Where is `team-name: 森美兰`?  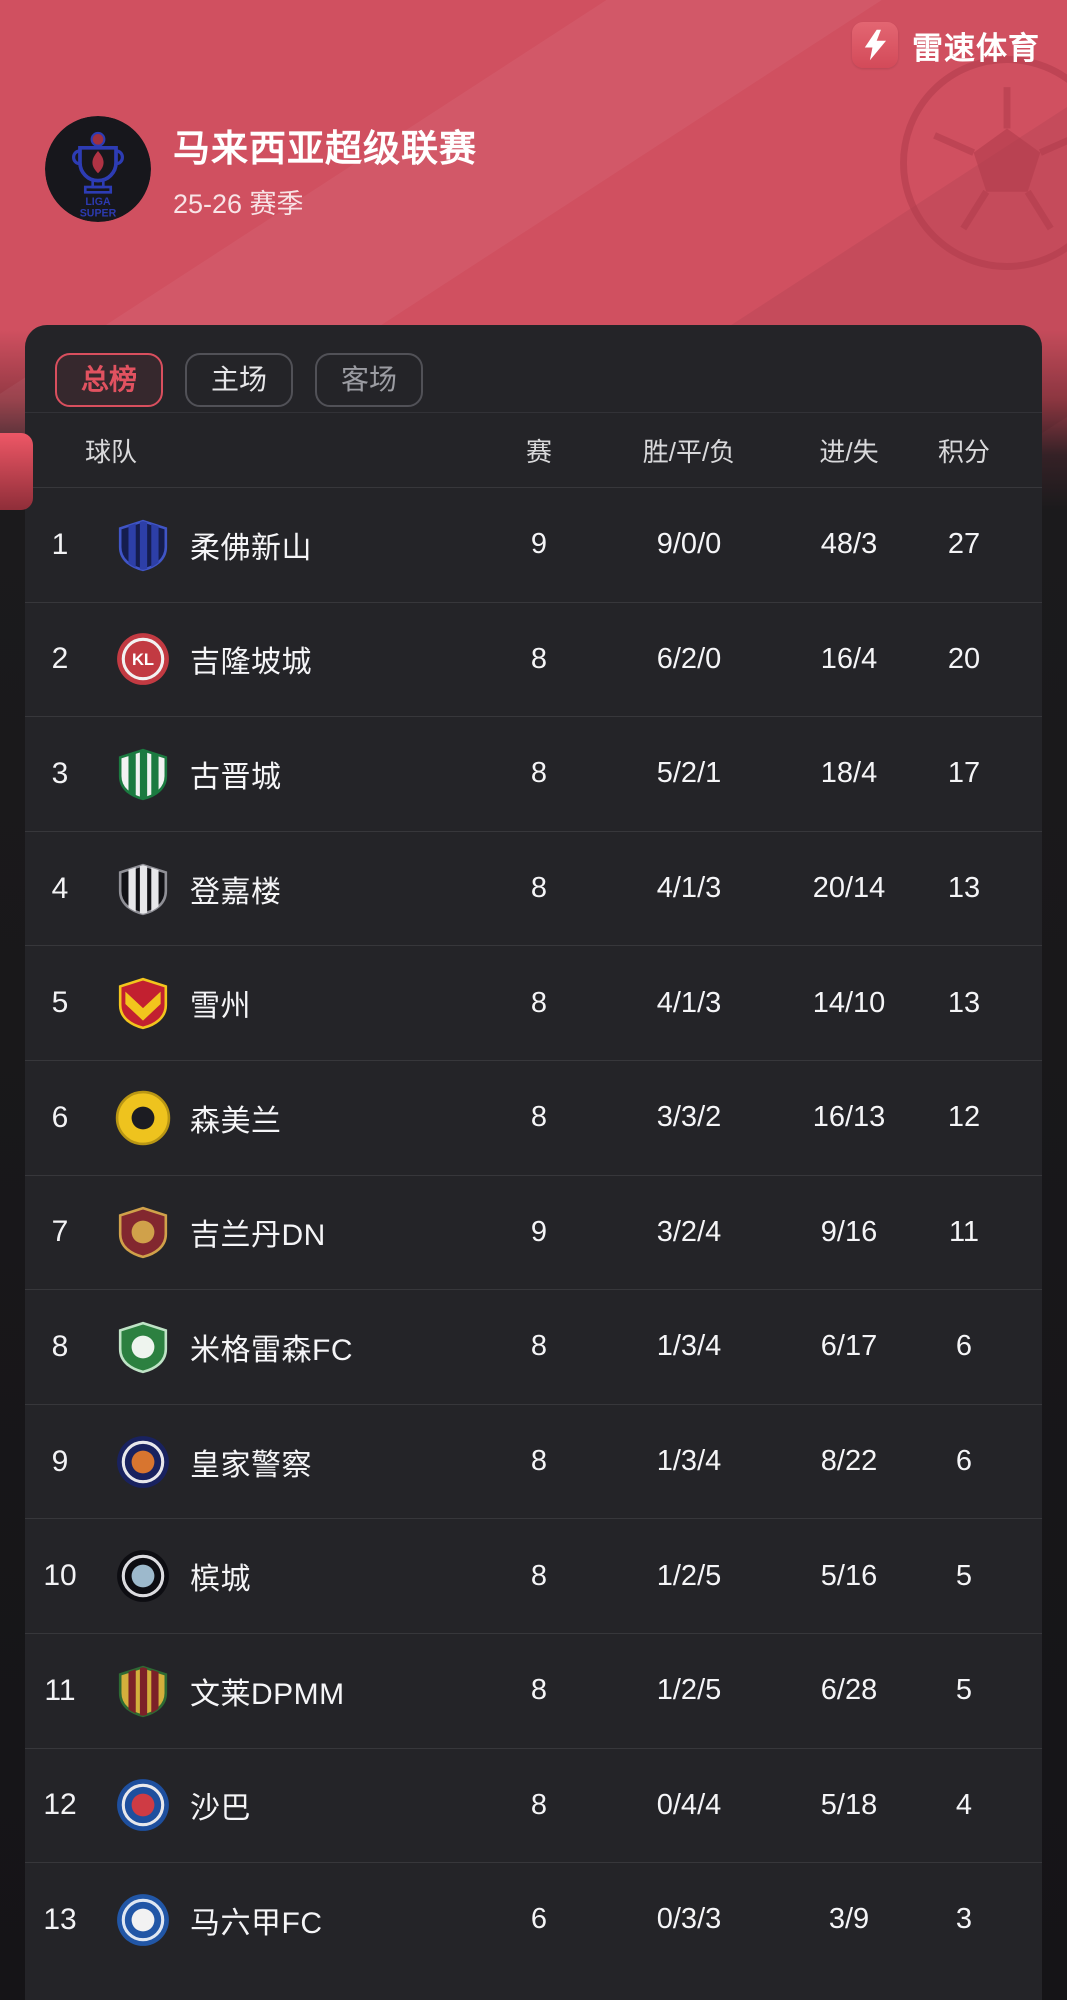 team-name: 森美兰 is located at coordinates (236, 1121).